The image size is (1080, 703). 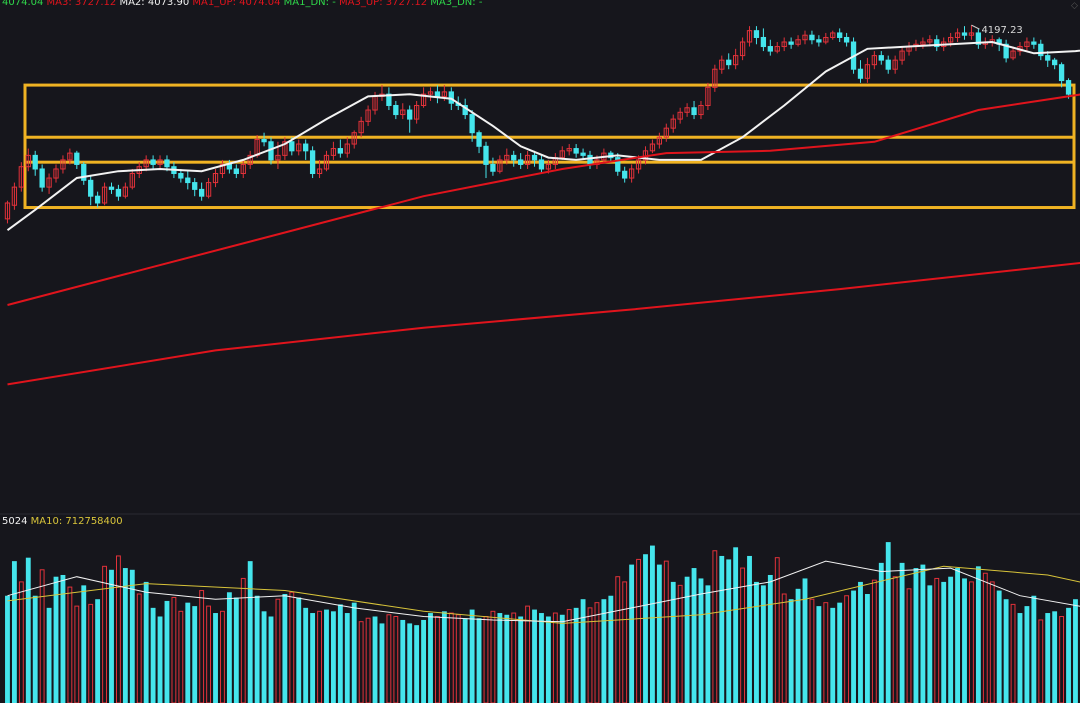 I want to click on high-annotation: 4197.23, so click(x=997, y=30).